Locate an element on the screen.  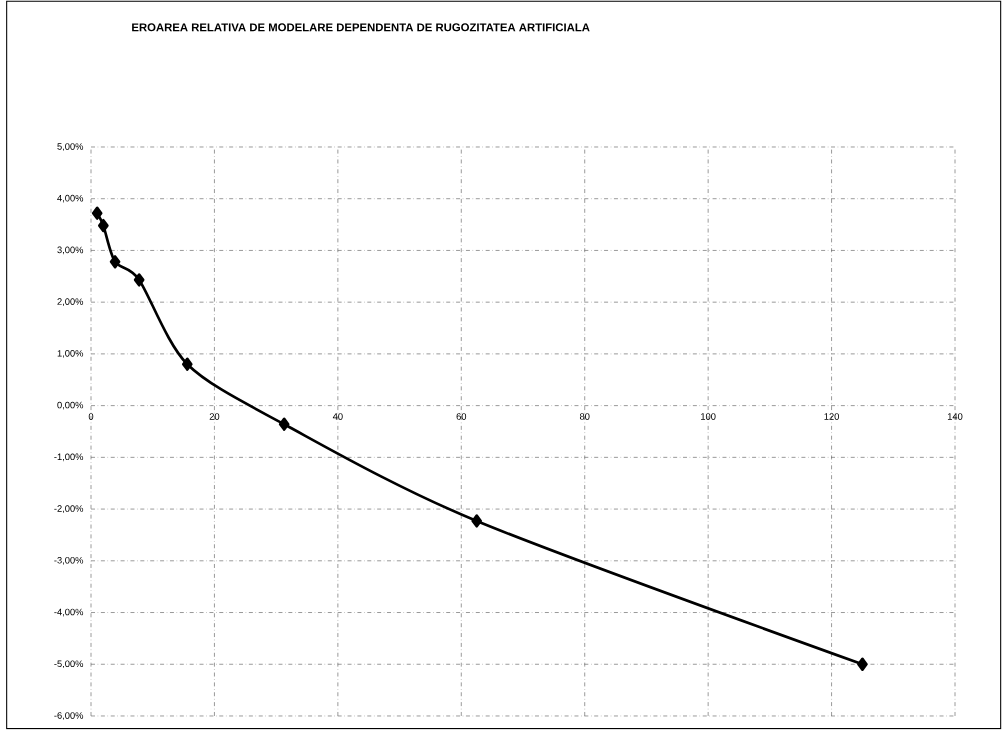
y-tick-label: -1,00% is located at coordinates (69, 457).